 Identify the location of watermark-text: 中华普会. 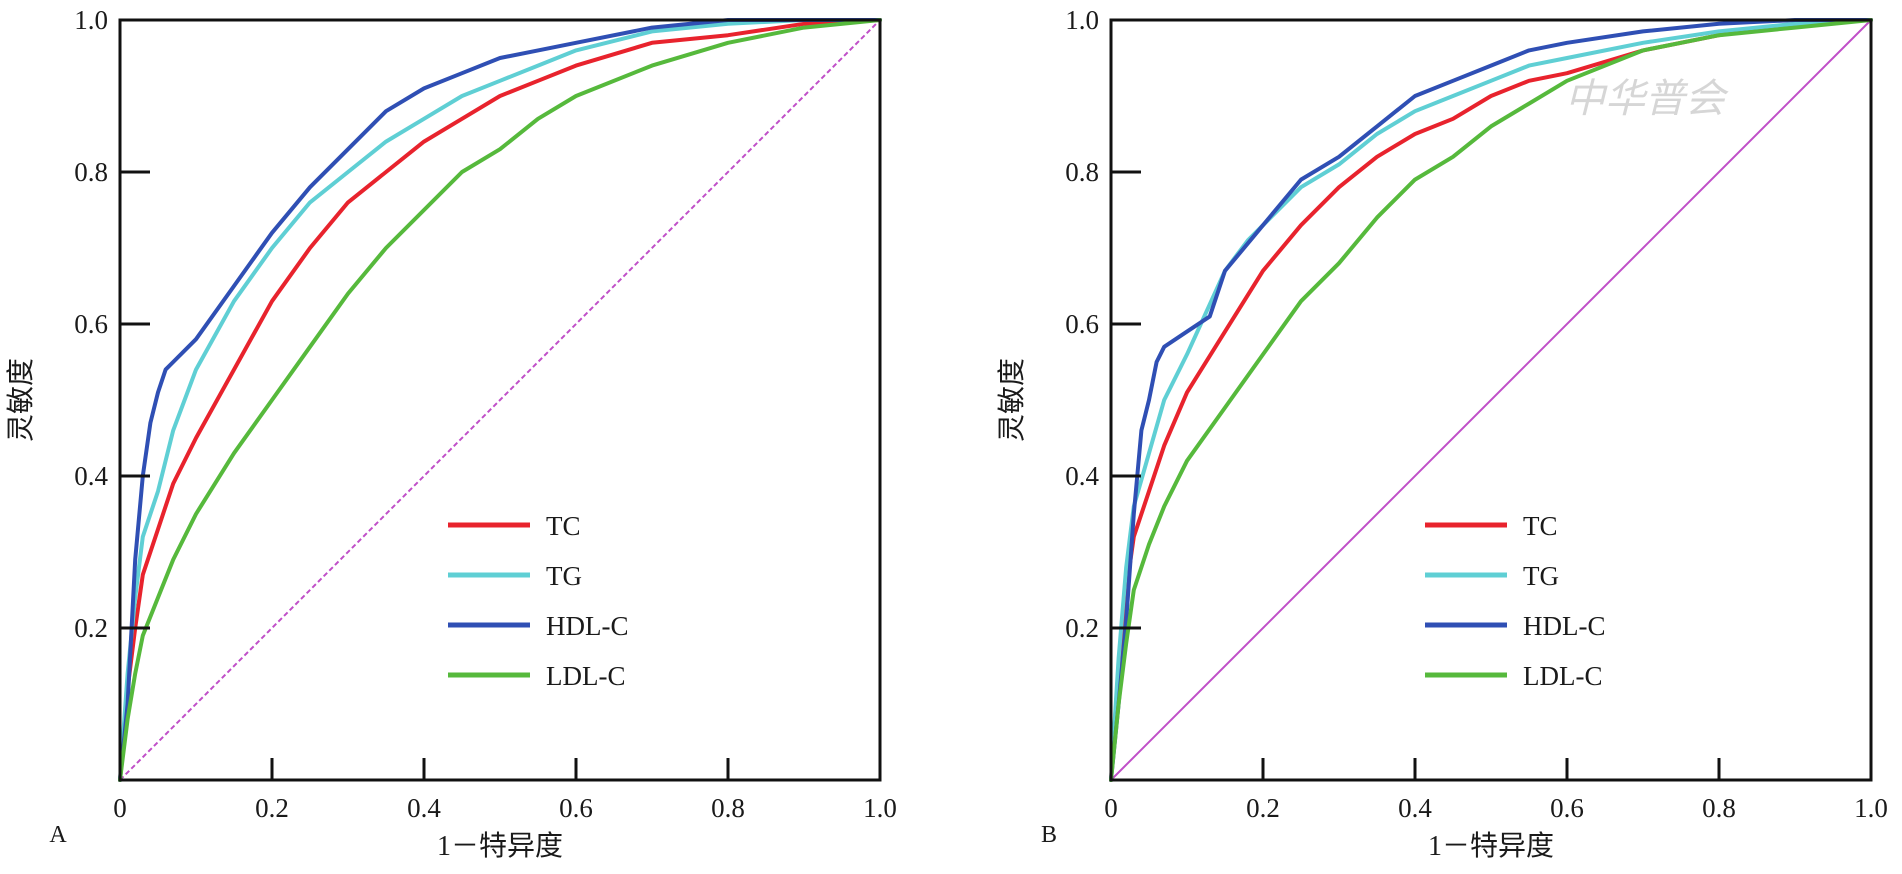
(1647, 99).